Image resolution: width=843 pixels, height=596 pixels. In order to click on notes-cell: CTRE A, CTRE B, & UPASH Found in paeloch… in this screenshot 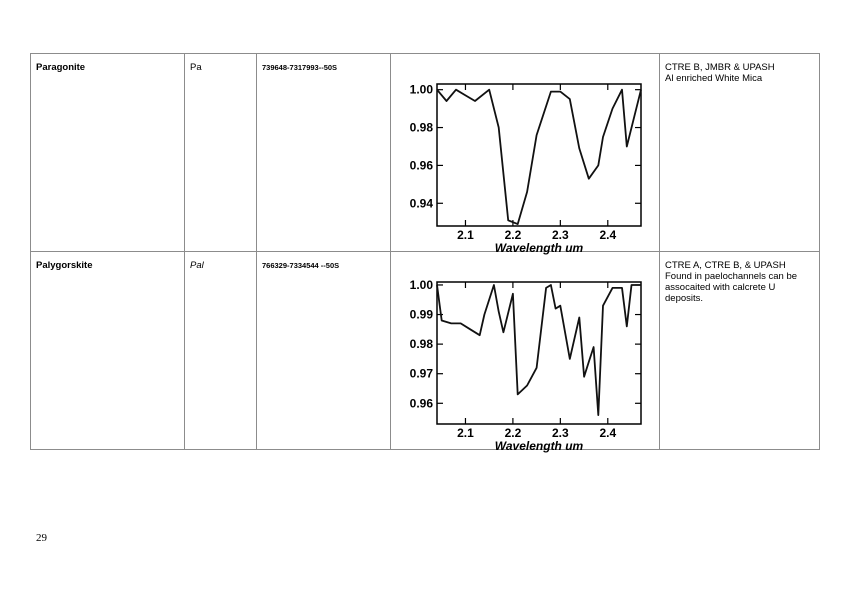, I will do `click(740, 351)`.